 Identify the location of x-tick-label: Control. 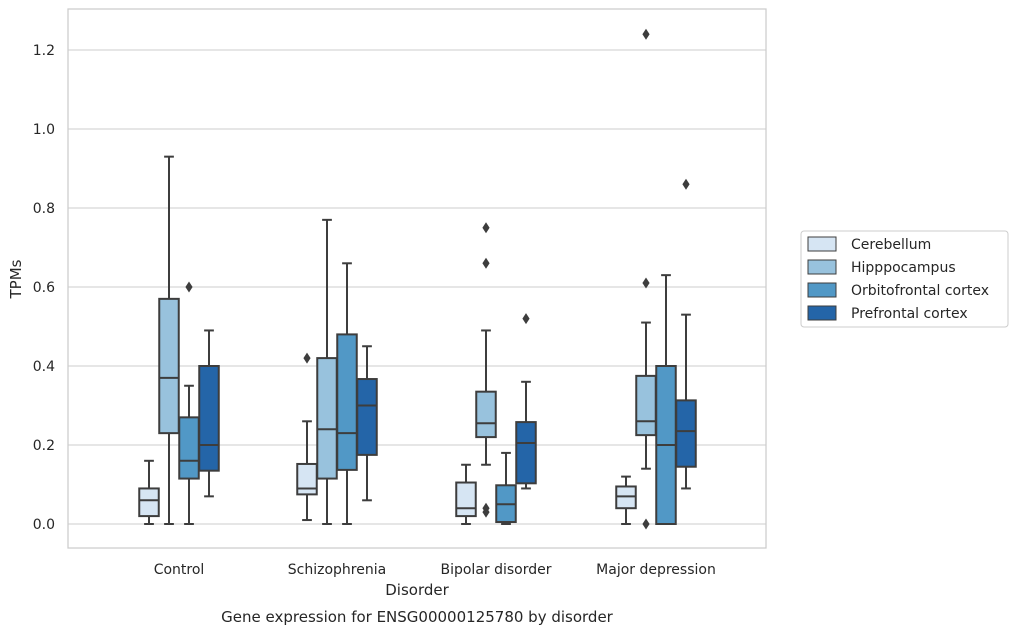
(179, 570).